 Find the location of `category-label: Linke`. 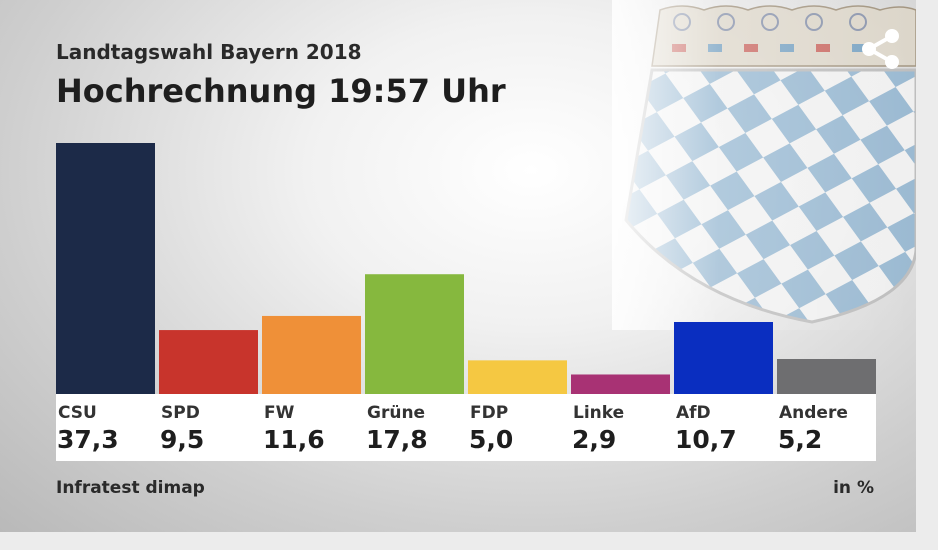

category-label: Linke is located at coordinates (599, 413).